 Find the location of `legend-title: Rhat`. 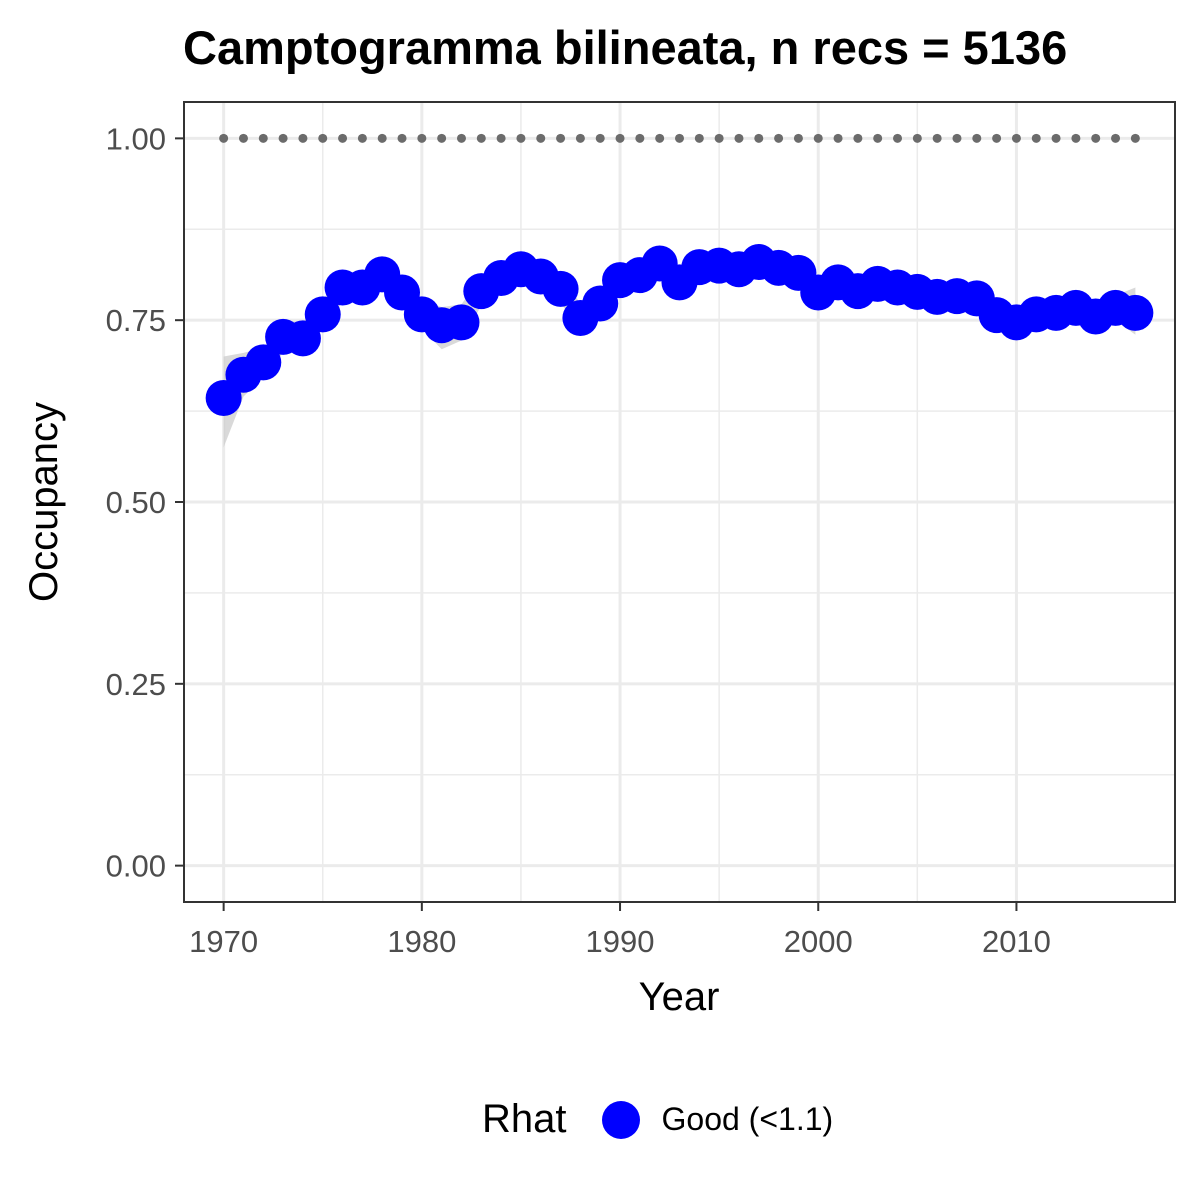

legend-title: Rhat is located at coordinates (524, 1119).